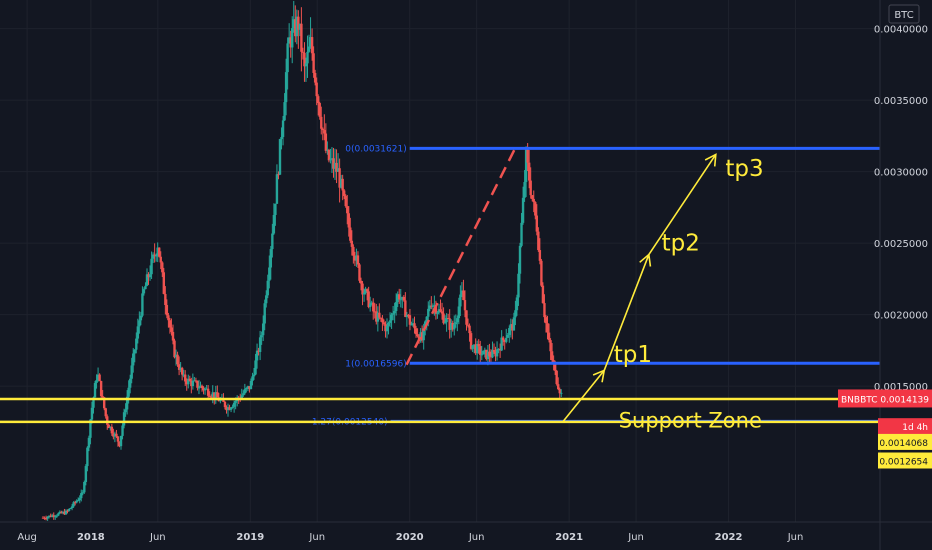 The image size is (932, 550). What do you see at coordinates (375, 364) in the screenshot?
I see `fib-level-label: 1(0.0016596)` at bounding box center [375, 364].